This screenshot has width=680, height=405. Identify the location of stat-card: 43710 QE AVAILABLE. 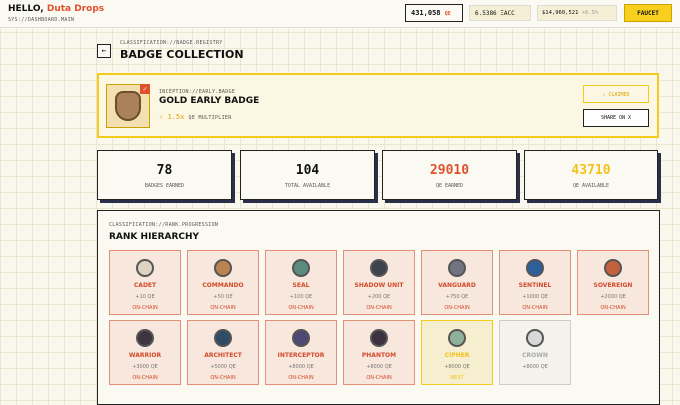
(591, 175).